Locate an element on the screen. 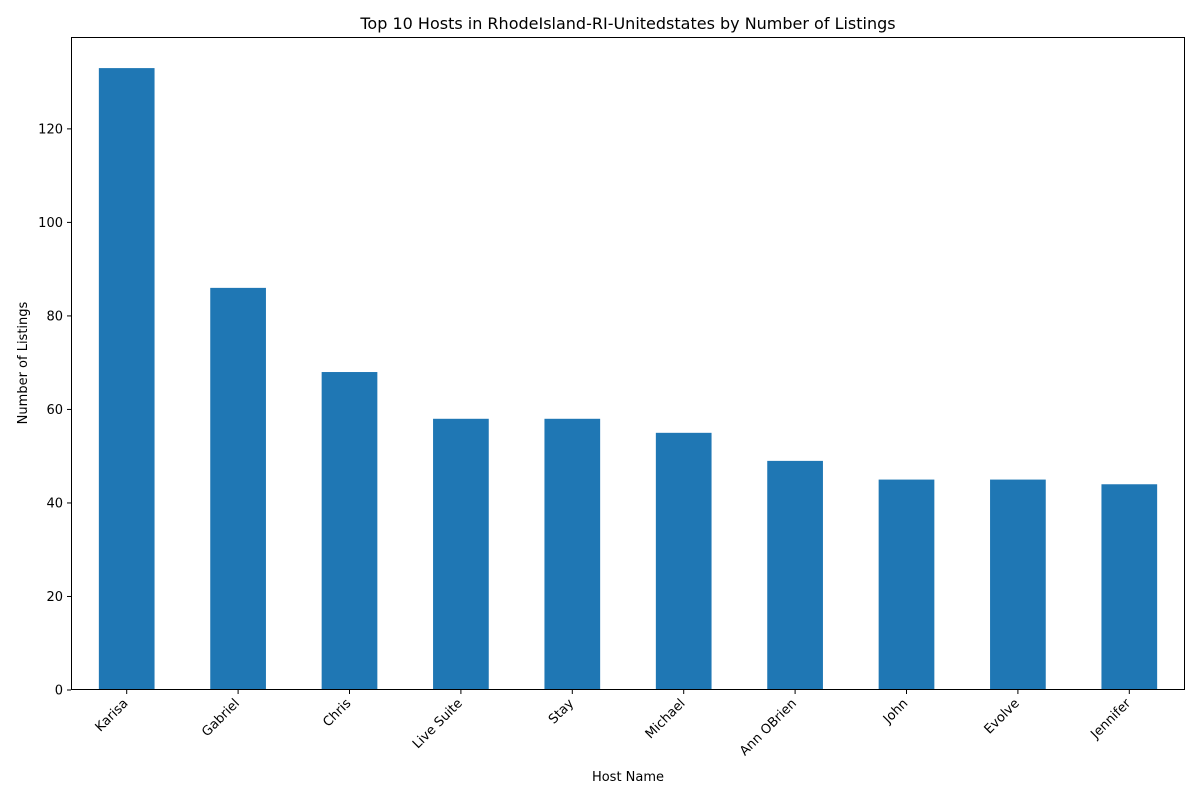  y-tick-label: 40 is located at coordinates (54, 503).